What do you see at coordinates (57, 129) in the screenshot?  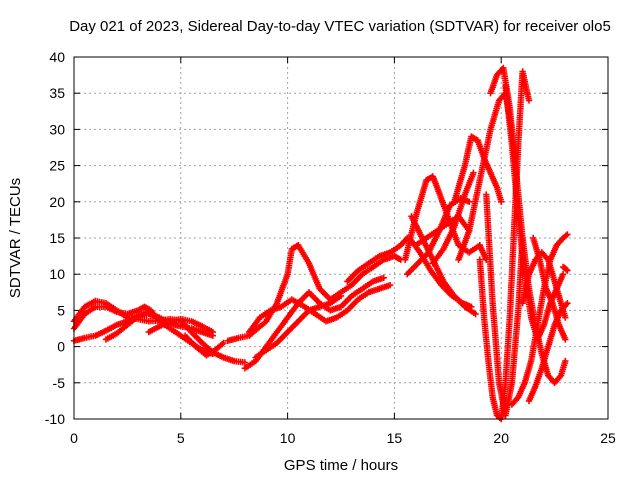 I see `y-tick-label: 30` at bounding box center [57, 129].